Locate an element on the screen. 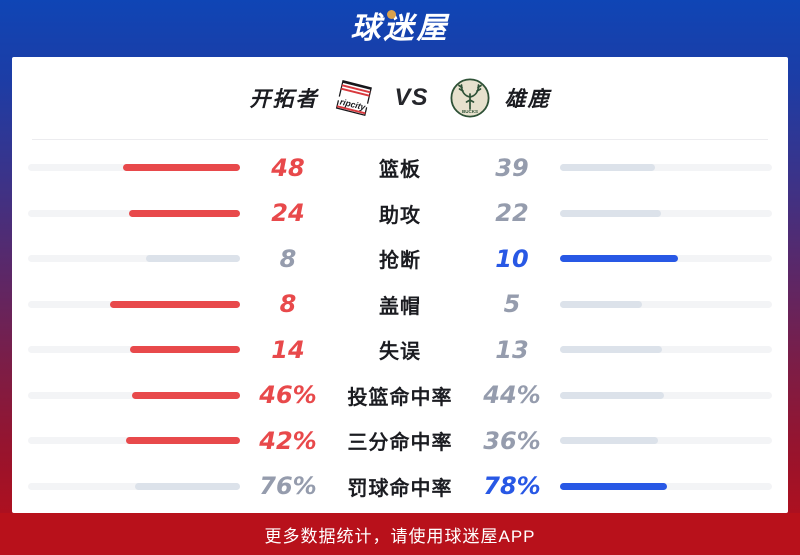 The width and height of the screenshot is (800, 555). stat-row: 42% 三分命中率 36% is located at coordinates (400, 441).